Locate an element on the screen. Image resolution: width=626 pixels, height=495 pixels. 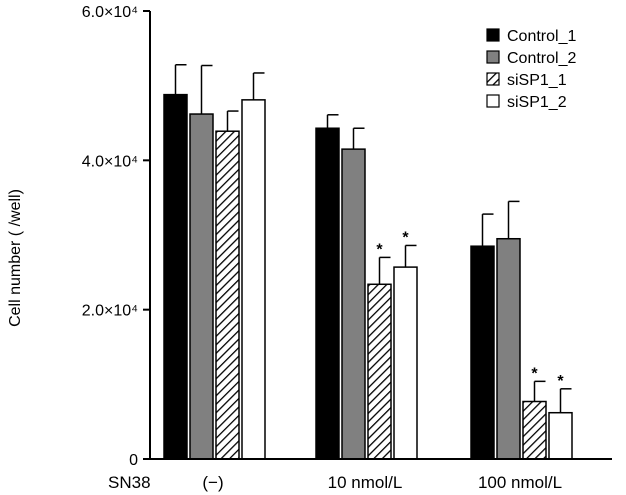
x-axis-labels: (−) 10 nmol/L 100 nmol/L is located at coordinates (382, 482).